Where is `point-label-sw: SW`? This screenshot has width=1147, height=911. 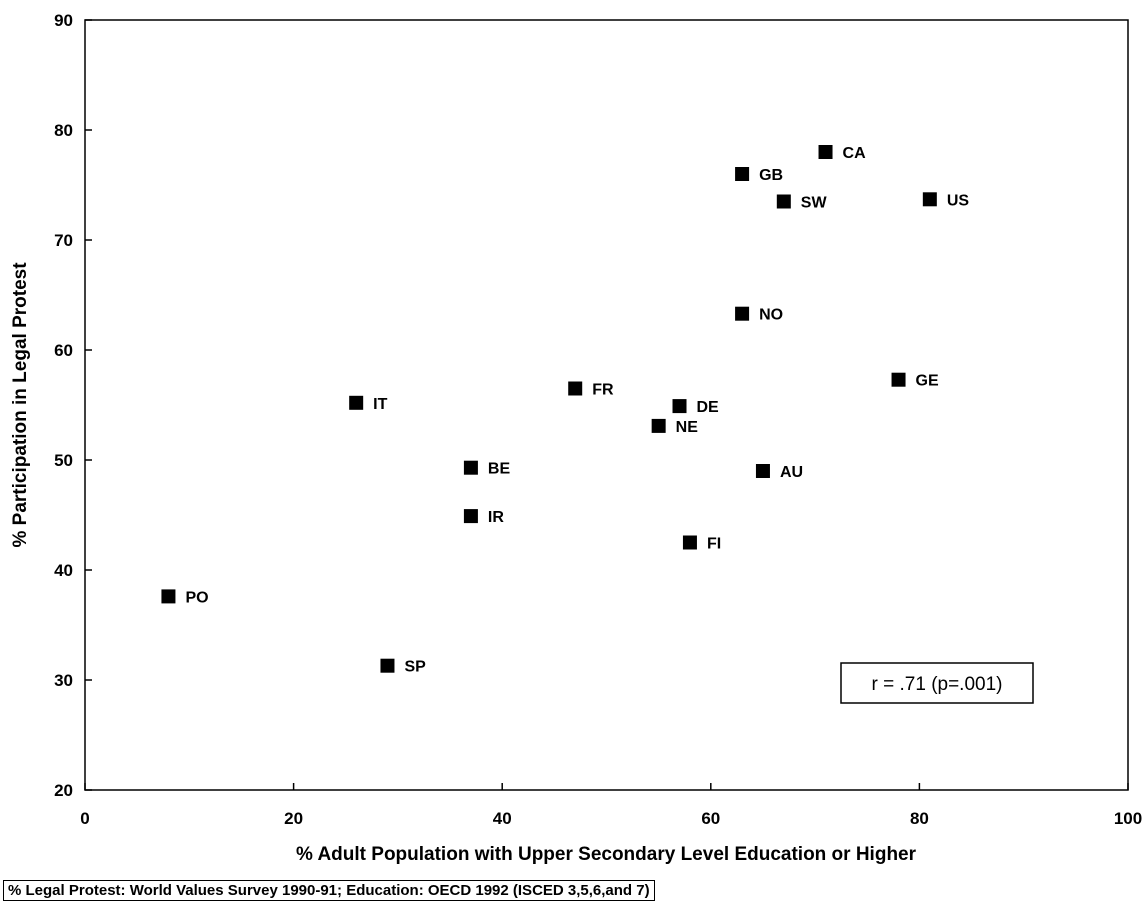
point-label-sw: SW is located at coordinates (814, 203).